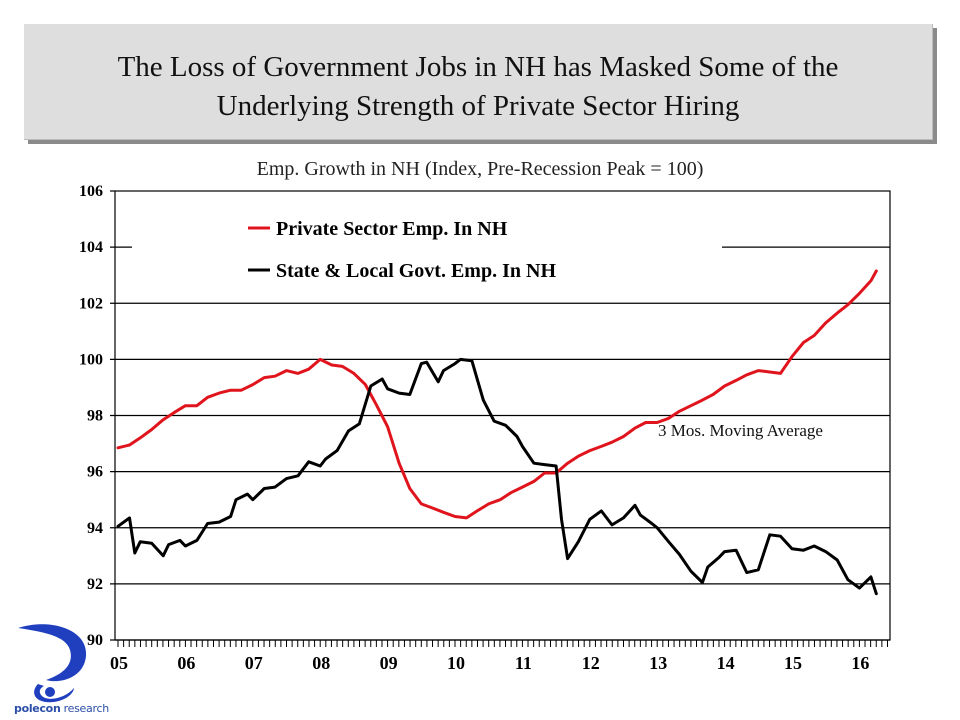  I want to click on legend-background, so click(427, 247).